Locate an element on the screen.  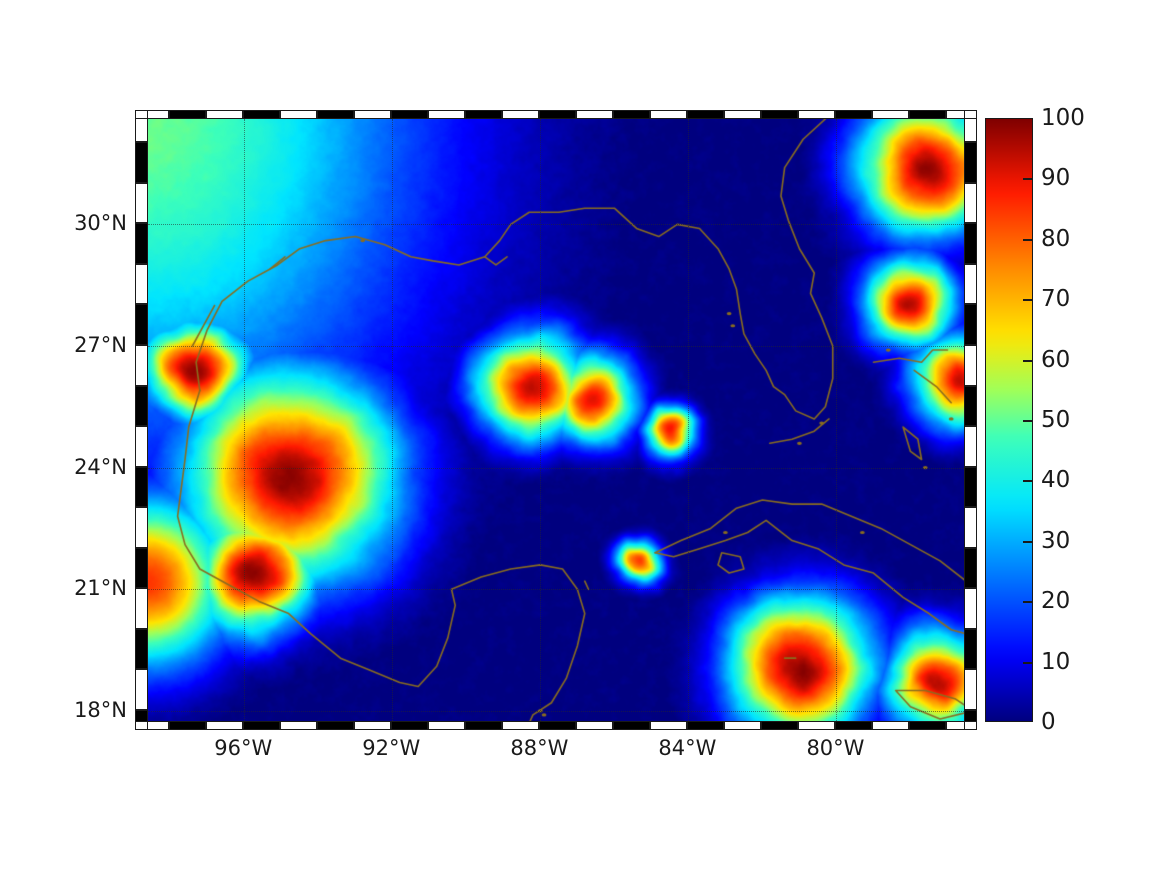
colorbar-tick-label: 10 is located at coordinates (1056, 661).